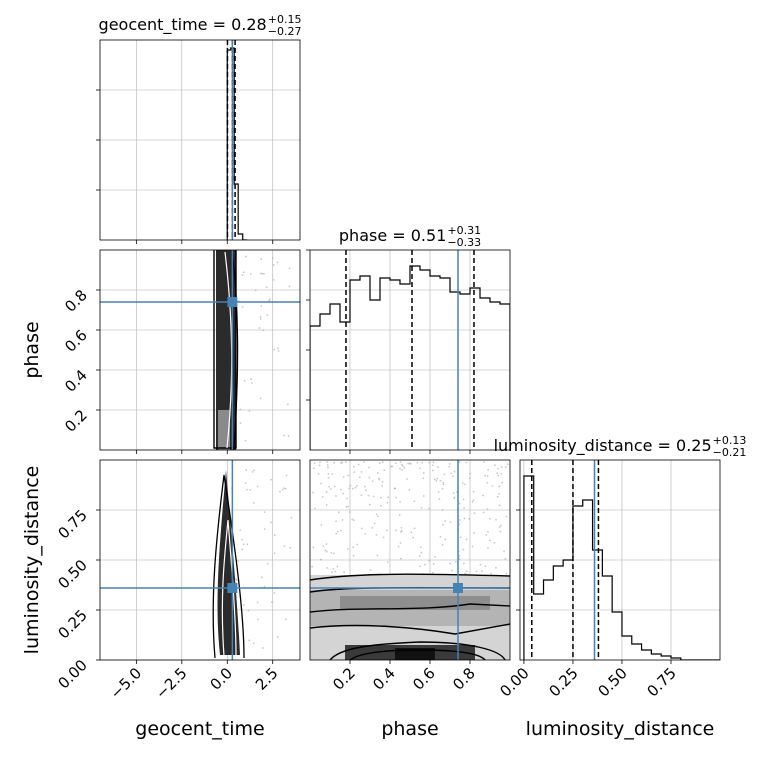  I want to click on s21-frame, so click(410, 560).